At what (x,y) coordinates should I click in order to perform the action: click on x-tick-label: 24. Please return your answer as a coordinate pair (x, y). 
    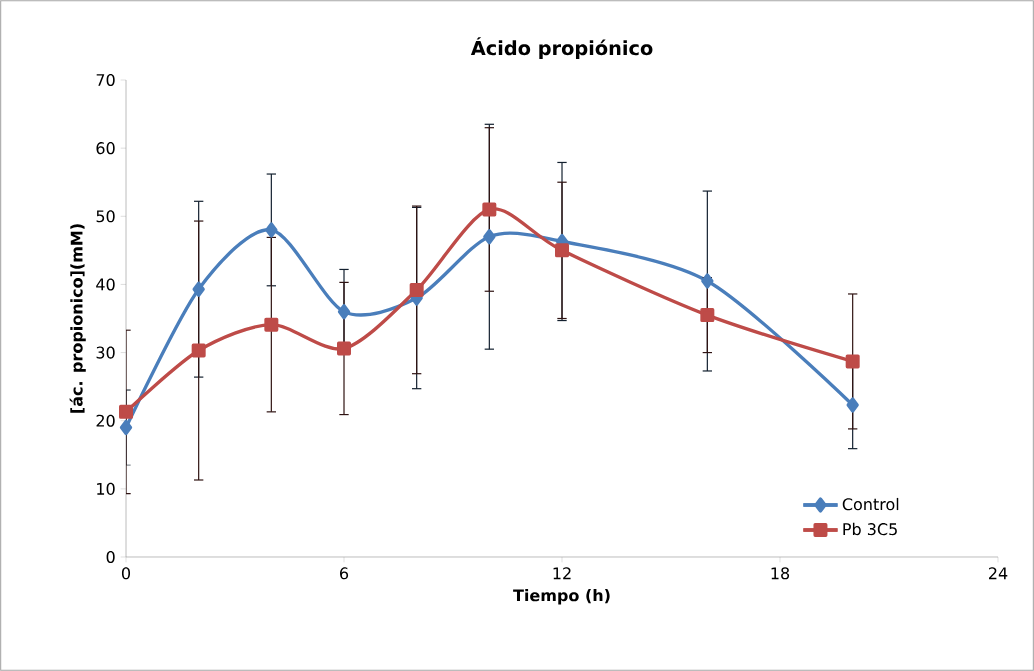
    Looking at the image, I should click on (998, 573).